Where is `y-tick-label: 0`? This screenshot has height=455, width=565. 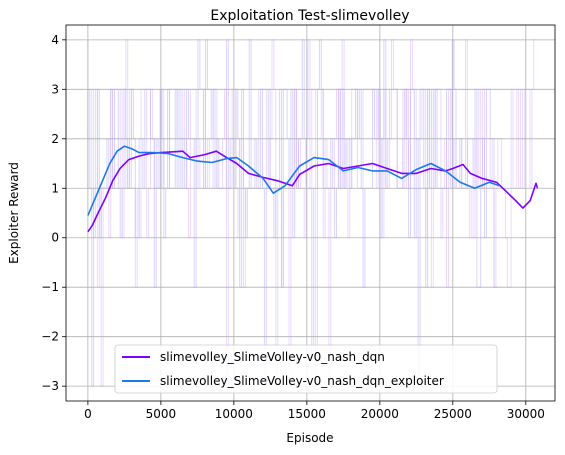
y-tick-label: 0 is located at coordinates (55, 238).